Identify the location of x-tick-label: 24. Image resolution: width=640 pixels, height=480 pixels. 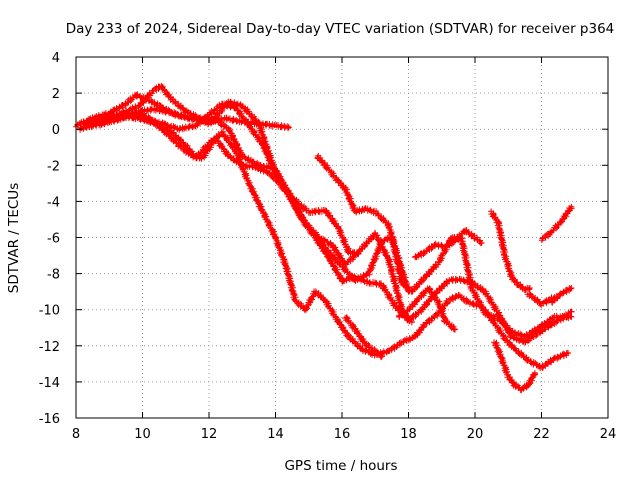
(608, 434).